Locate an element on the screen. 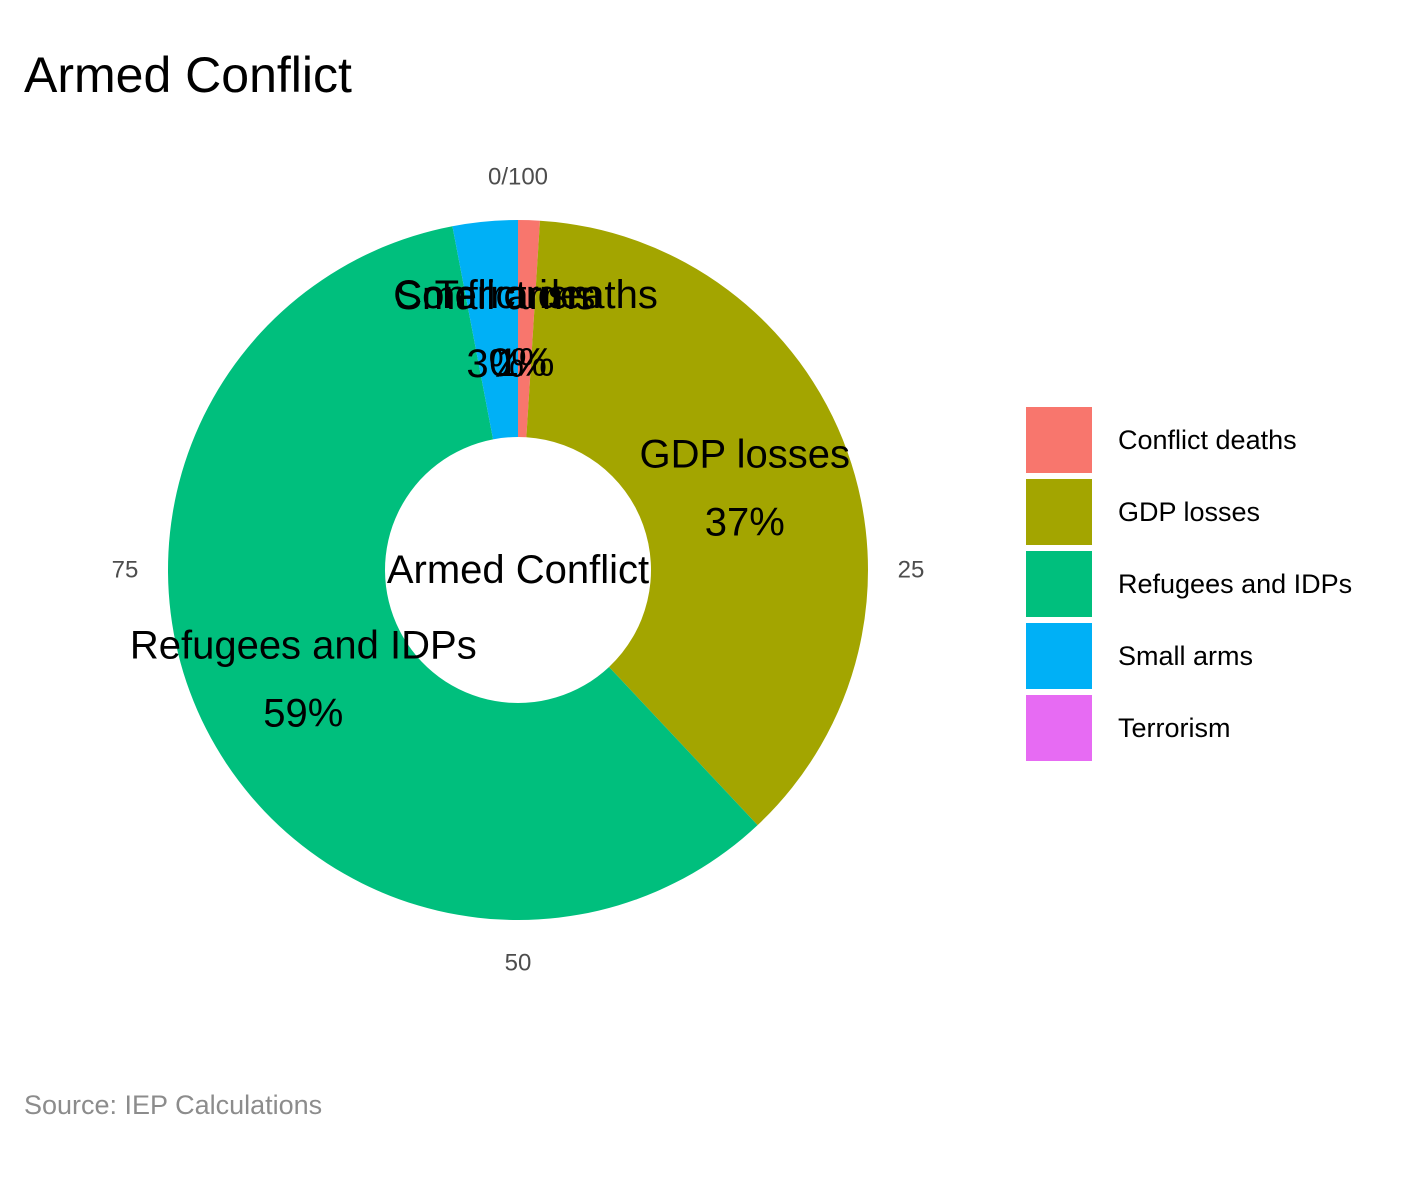 The width and height of the screenshot is (1417, 1181). angular-tick-label: 25 is located at coordinates (911, 570).